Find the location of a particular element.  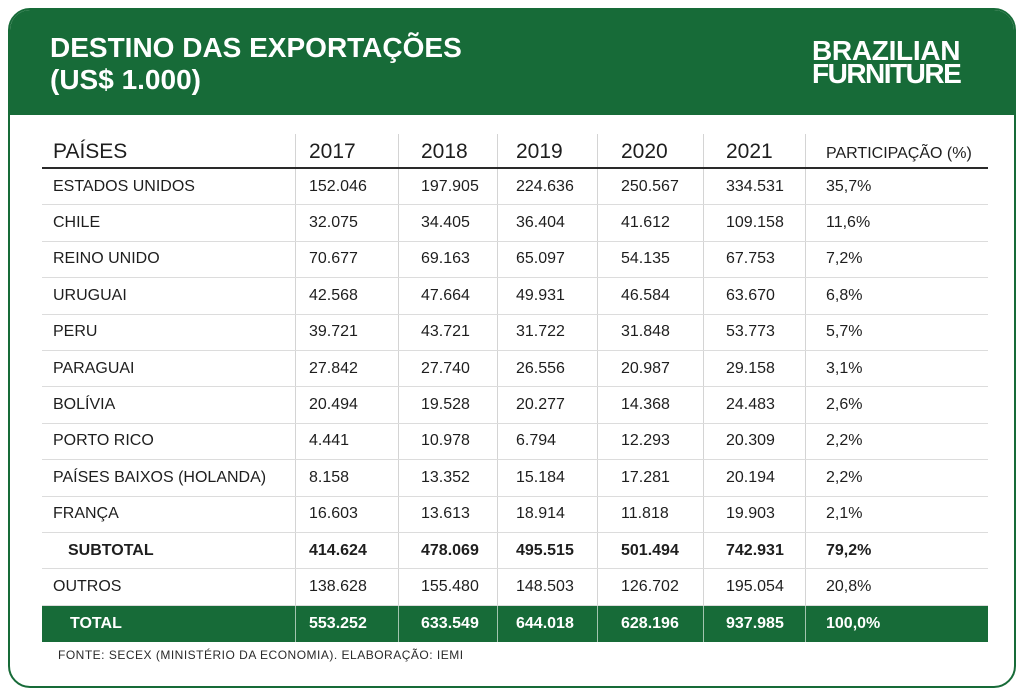

value-cell-2020: 14.368 is located at coordinates (650, 405).